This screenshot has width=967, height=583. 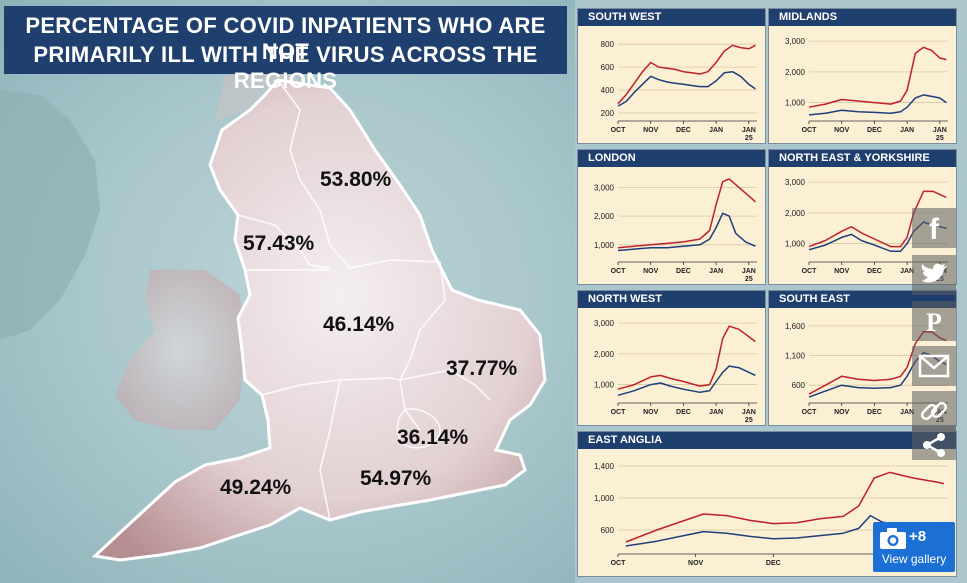 What do you see at coordinates (934, 275) in the screenshot?
I see `twitter-share-button` at bounding box center [934, 275].